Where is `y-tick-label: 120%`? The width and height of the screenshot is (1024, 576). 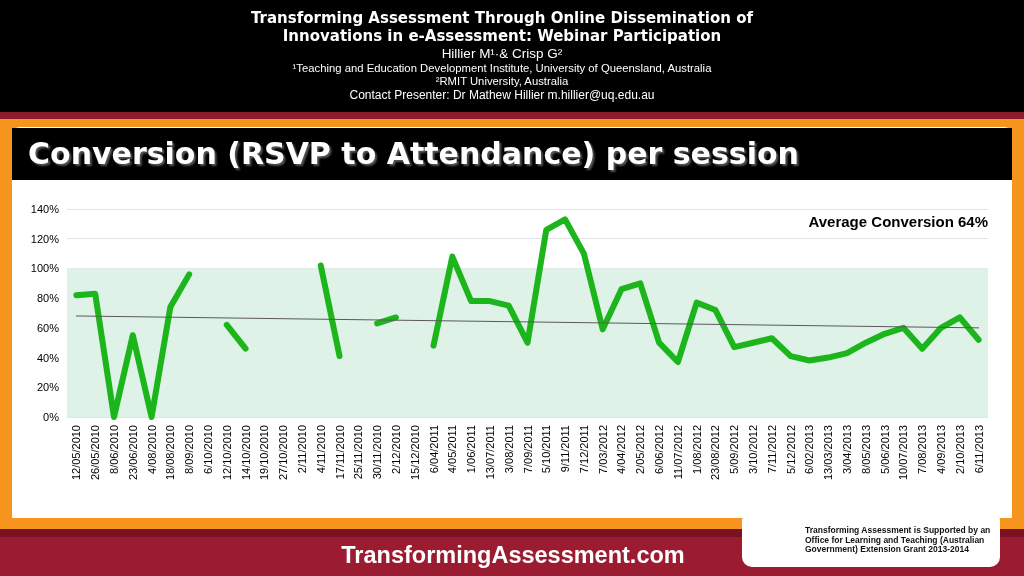 y-tick-label: 120% is located at coordinates (45, 238).